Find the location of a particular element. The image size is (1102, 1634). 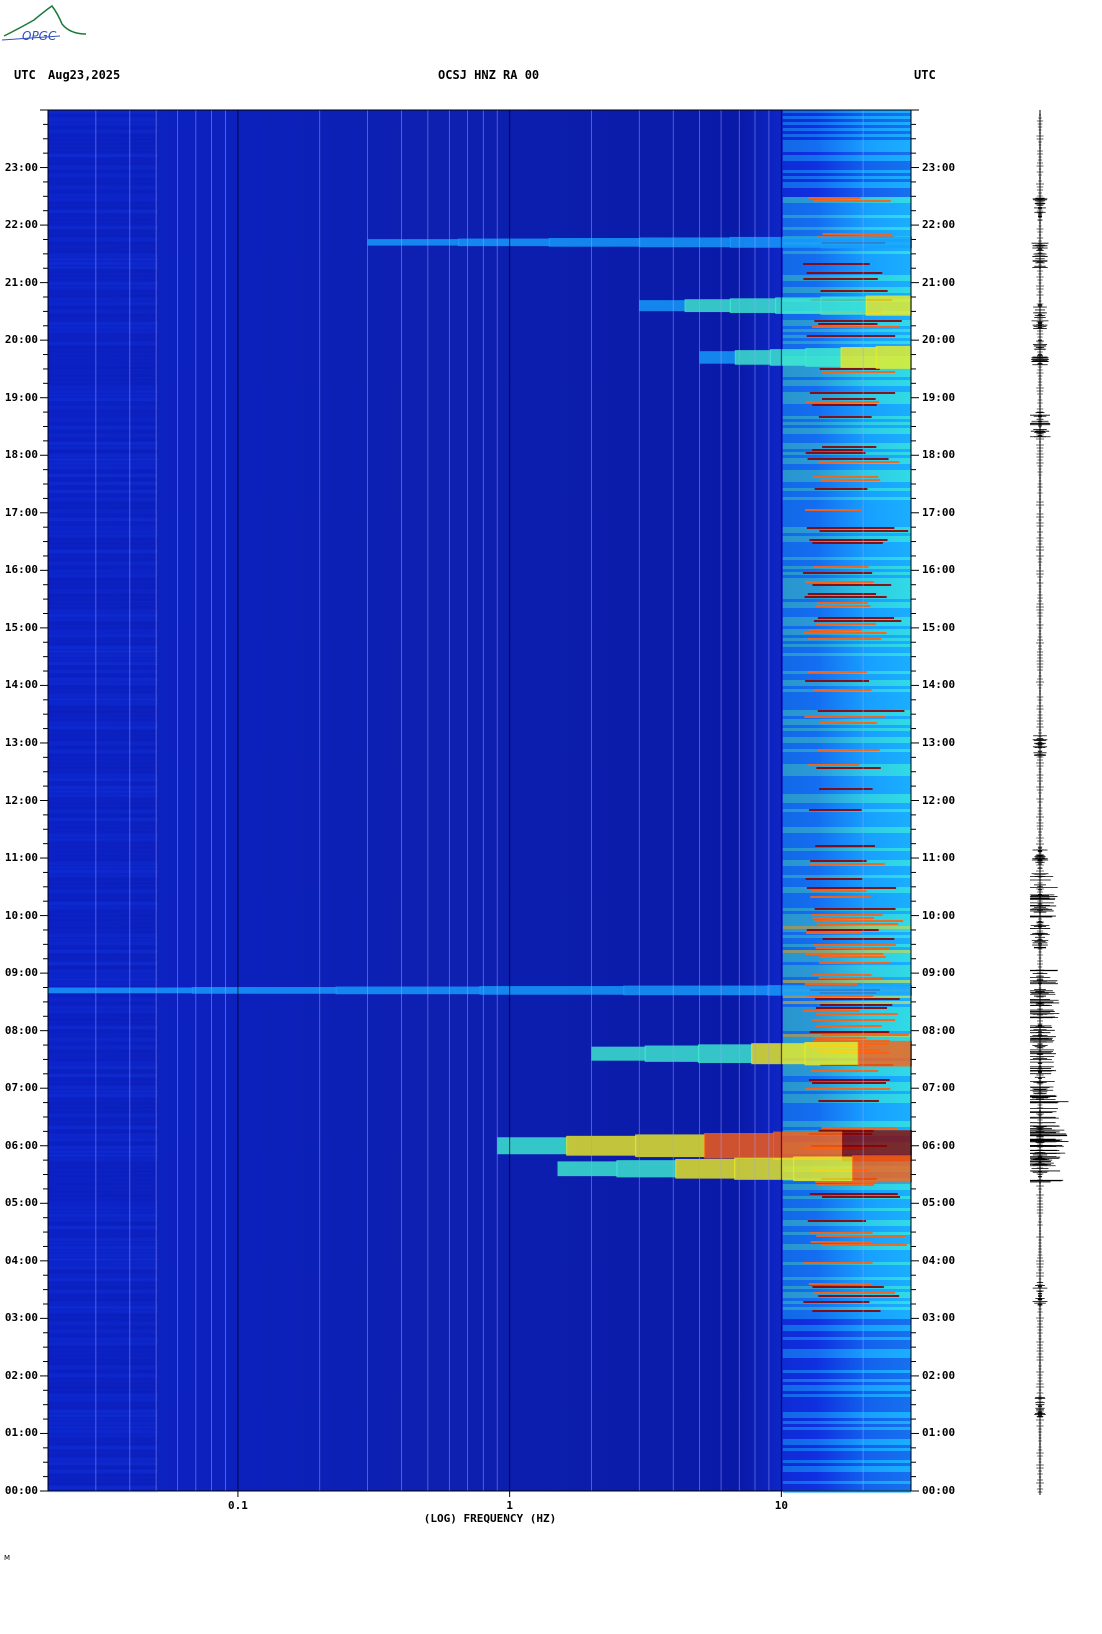

y-tick-label-left: 12:00 is located at coordinates (21, 800).